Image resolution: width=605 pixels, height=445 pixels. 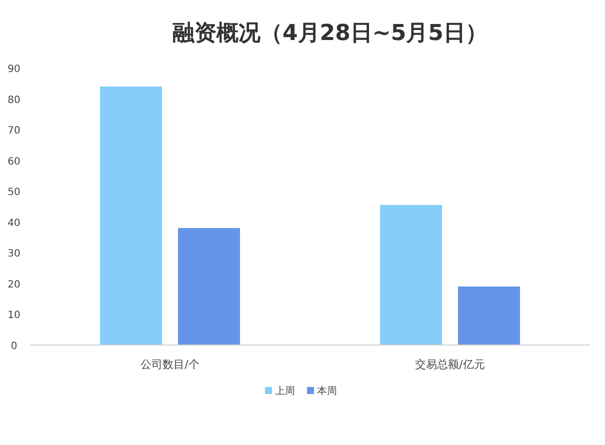 What do you see at coordinates (14, 254) in the screenshot?
I see `y-tick-label: 30` at bounding box center [14, 254].